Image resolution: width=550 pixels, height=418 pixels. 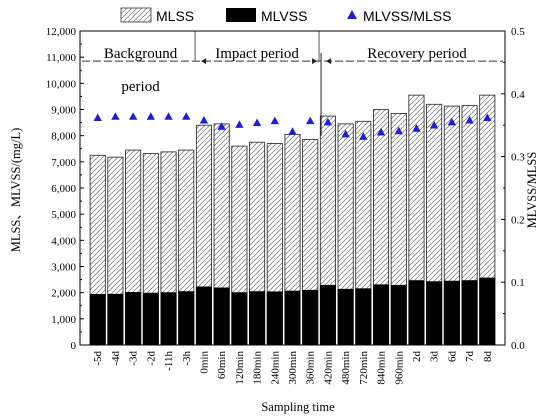 What do you see at coordinates (63, 294) in the screenshot?
I see `y-tick-label: 2,000` at bounding box center [63, 294].